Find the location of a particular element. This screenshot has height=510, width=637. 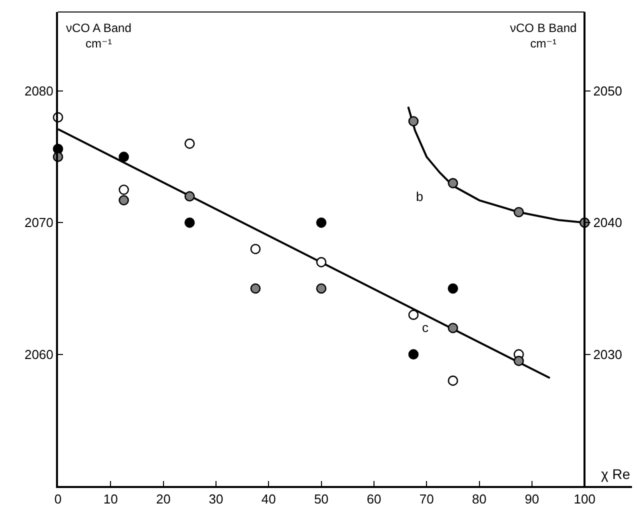

x-tick-label: 0 is located at coordinates (58, 499).